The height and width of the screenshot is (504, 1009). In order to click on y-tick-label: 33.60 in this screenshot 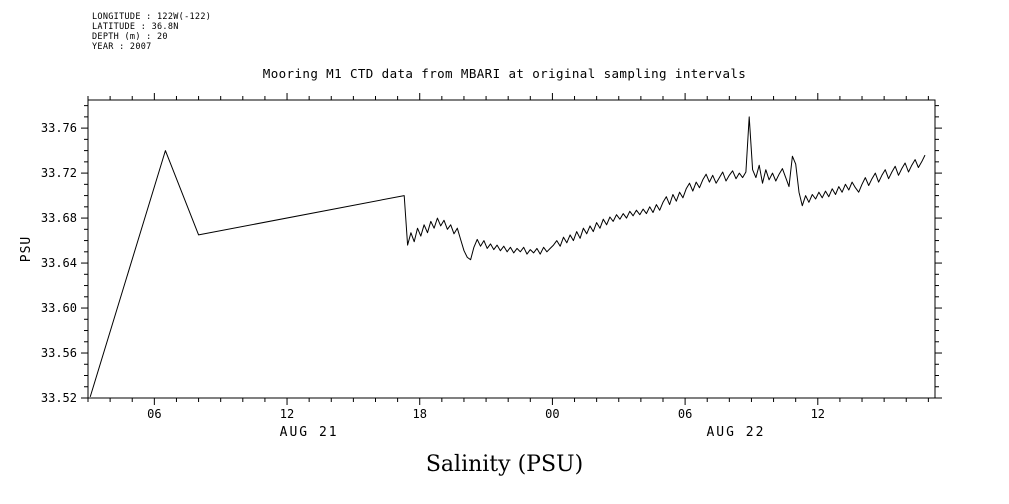, I will do `click(59, 308)`.